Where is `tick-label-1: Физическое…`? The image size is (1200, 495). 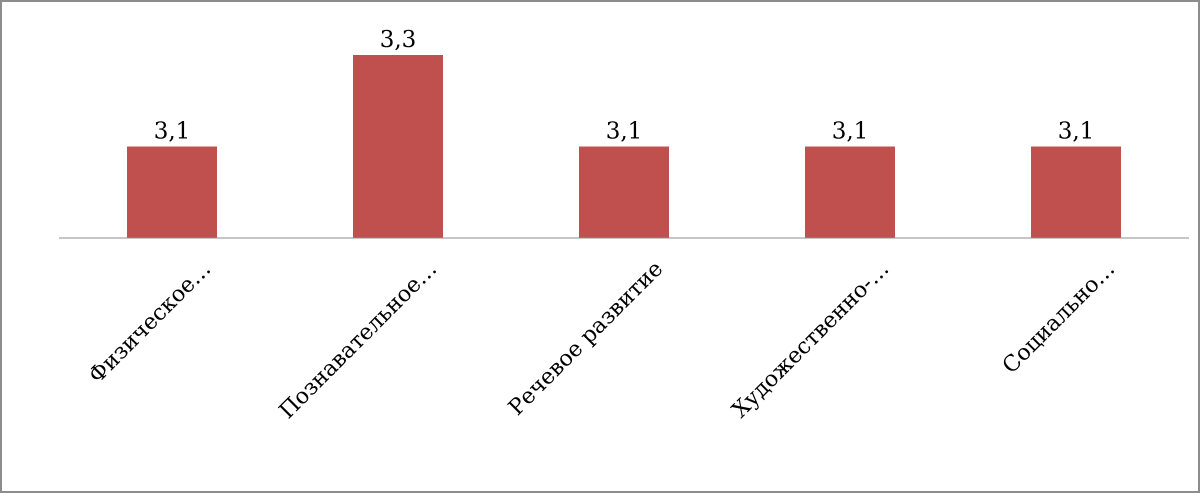
tick-label-1: Физическое… is located at coordinates (150, 323).